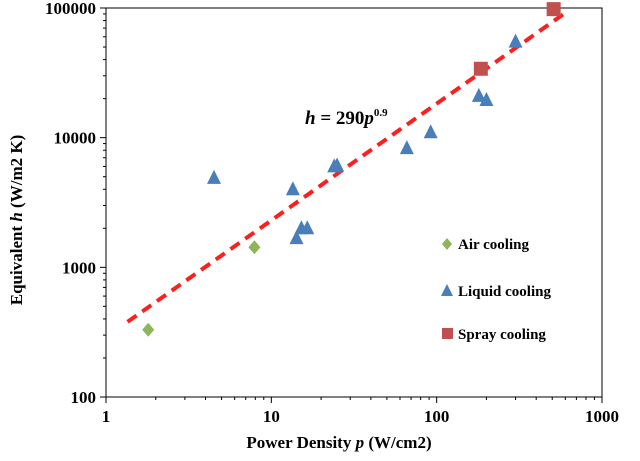 This screenshot has height=461, width=640. I want to click on y-axis-title-post: (W/m2 K), so click(16, 173).